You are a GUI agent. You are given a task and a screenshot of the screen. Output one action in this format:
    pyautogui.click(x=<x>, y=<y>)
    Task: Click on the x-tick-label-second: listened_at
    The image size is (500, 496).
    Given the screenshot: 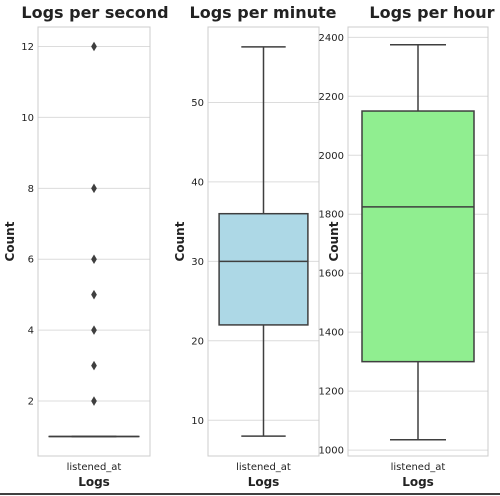 What is the action you would take?
    pyautogui.click(x=94, y=467)
    